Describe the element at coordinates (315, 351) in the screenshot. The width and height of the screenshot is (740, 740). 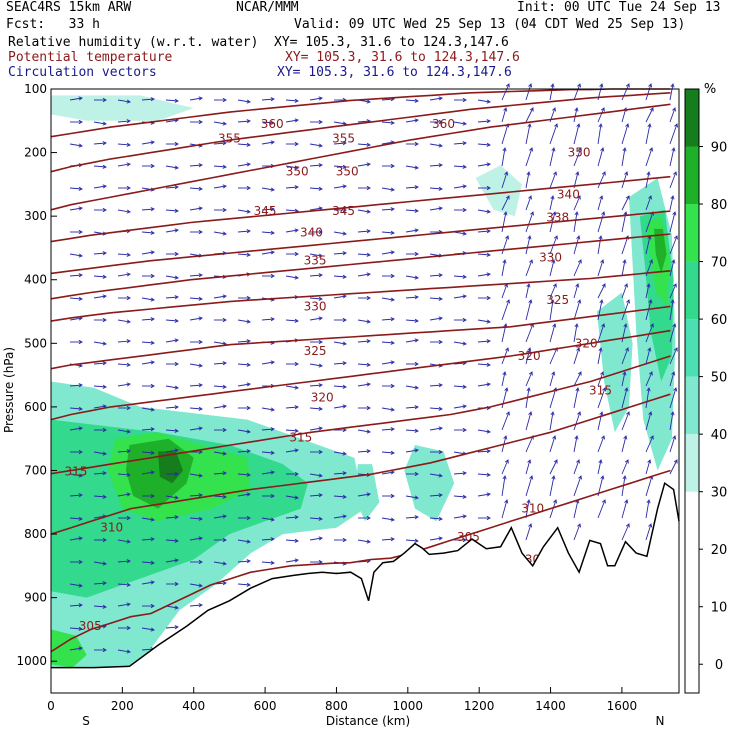
I see `theta-label-16: 325` at that location.